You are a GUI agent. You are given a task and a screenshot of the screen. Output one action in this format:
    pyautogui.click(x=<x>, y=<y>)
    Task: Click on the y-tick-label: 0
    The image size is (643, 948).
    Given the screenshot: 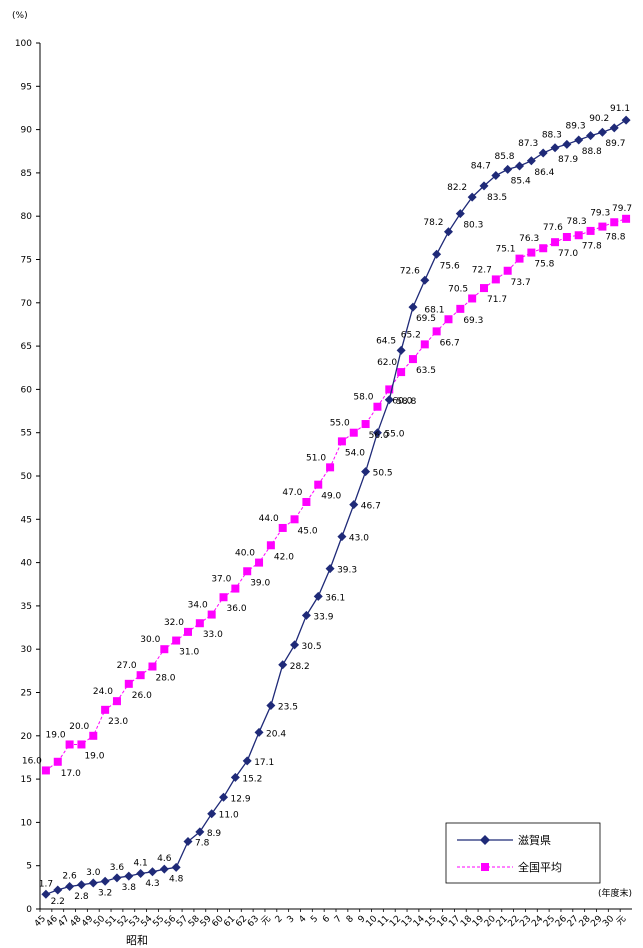 What is the action you would take?
    pyautogui.click(x=29, y=910)
    